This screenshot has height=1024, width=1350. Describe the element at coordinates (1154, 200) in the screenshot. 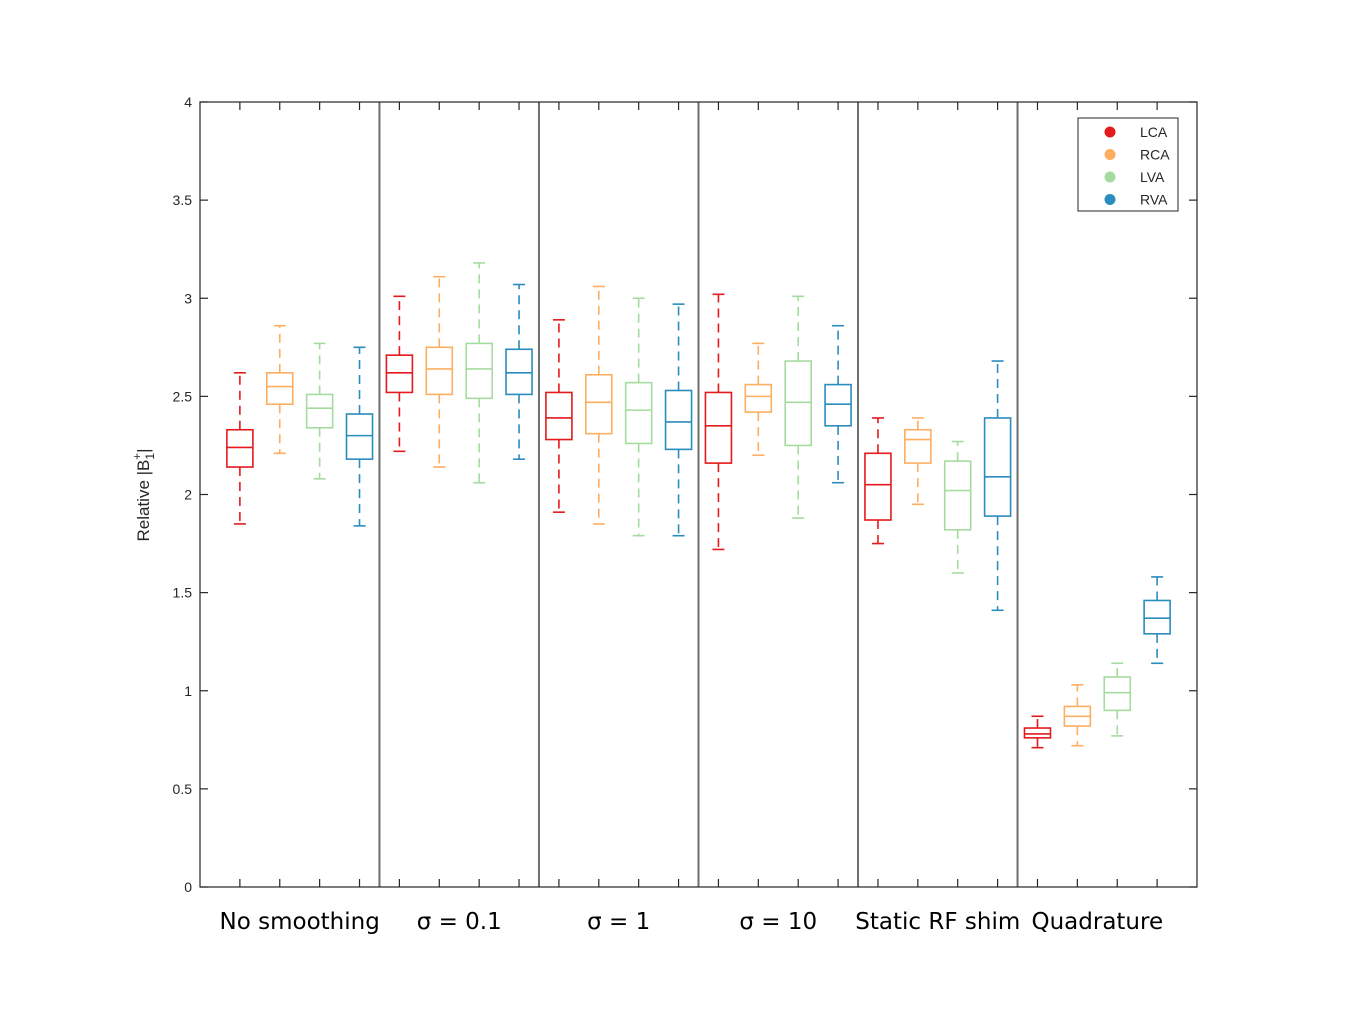

I see `legend-label: RVA` at that location.